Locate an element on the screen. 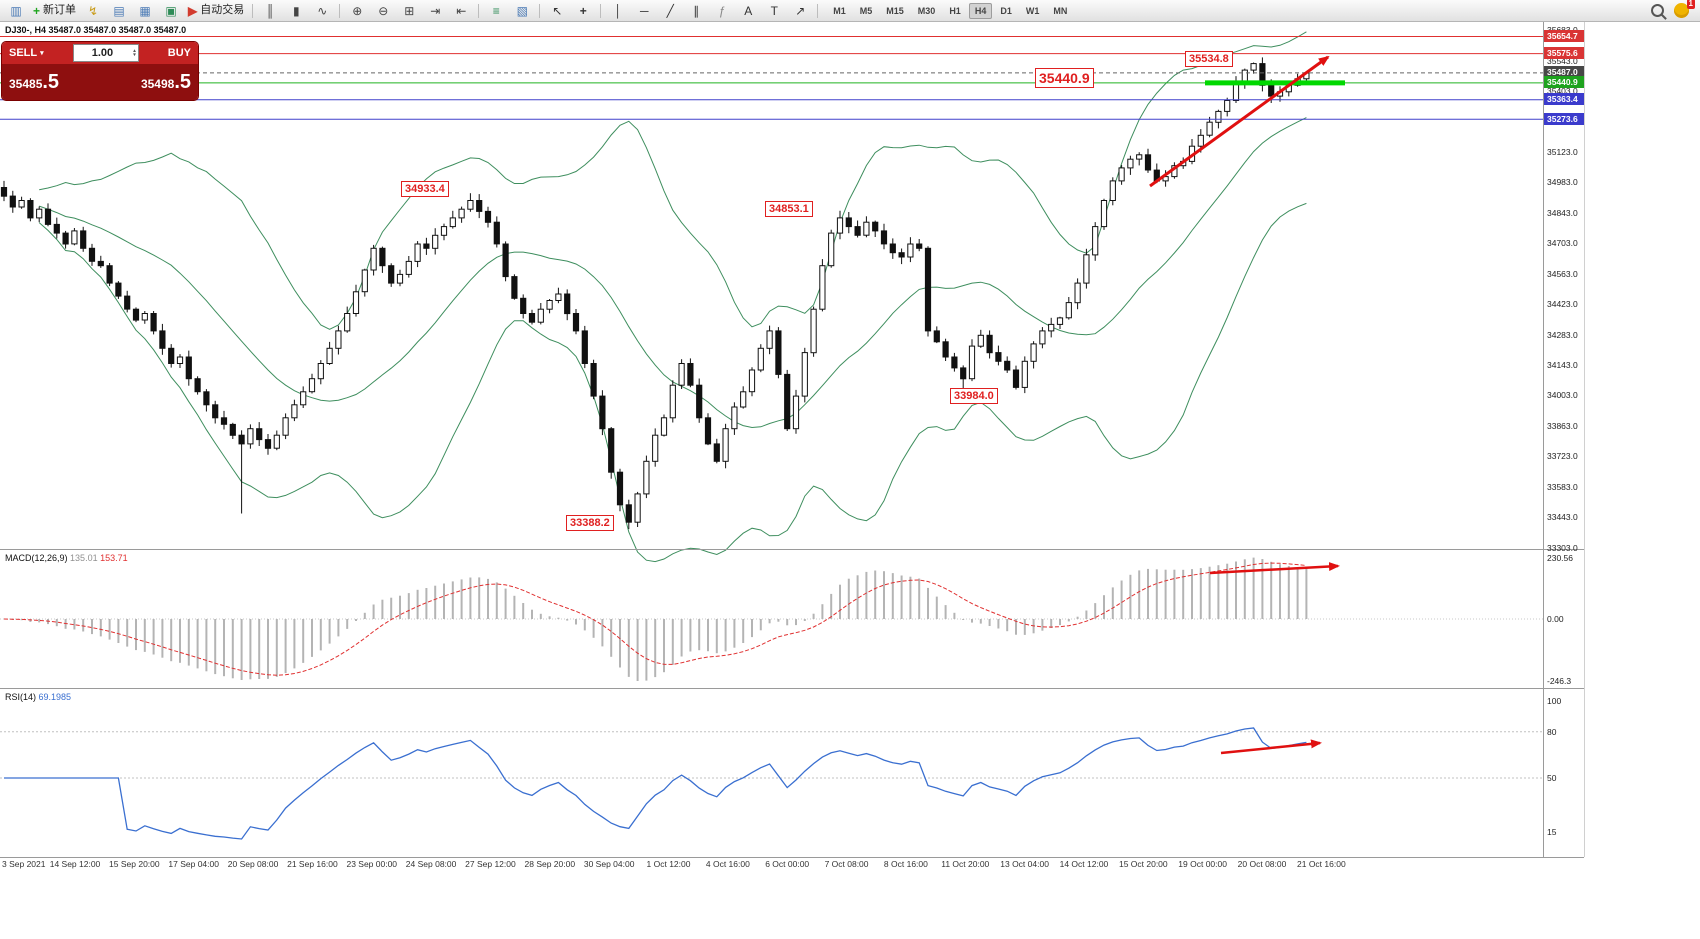  autotrade-button: ▶ 自动交易 is located at coordinates (216, 11).